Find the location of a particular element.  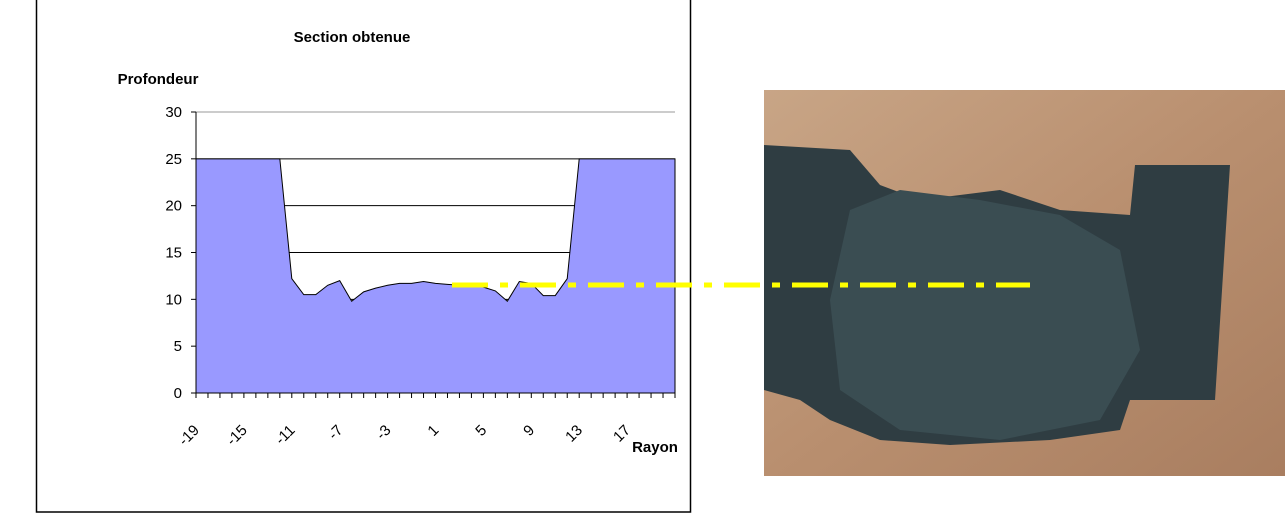

y-tick-label: 25 is located at coordinates (173, 159).